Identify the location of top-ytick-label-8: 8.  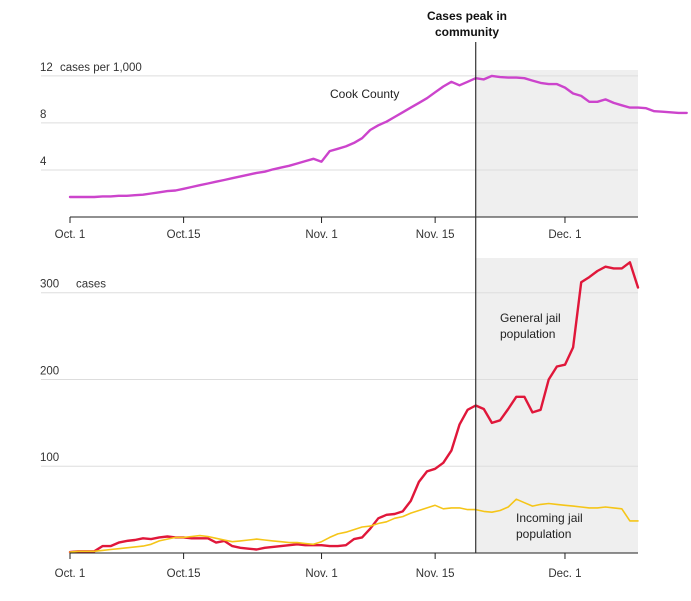
(43, 115).